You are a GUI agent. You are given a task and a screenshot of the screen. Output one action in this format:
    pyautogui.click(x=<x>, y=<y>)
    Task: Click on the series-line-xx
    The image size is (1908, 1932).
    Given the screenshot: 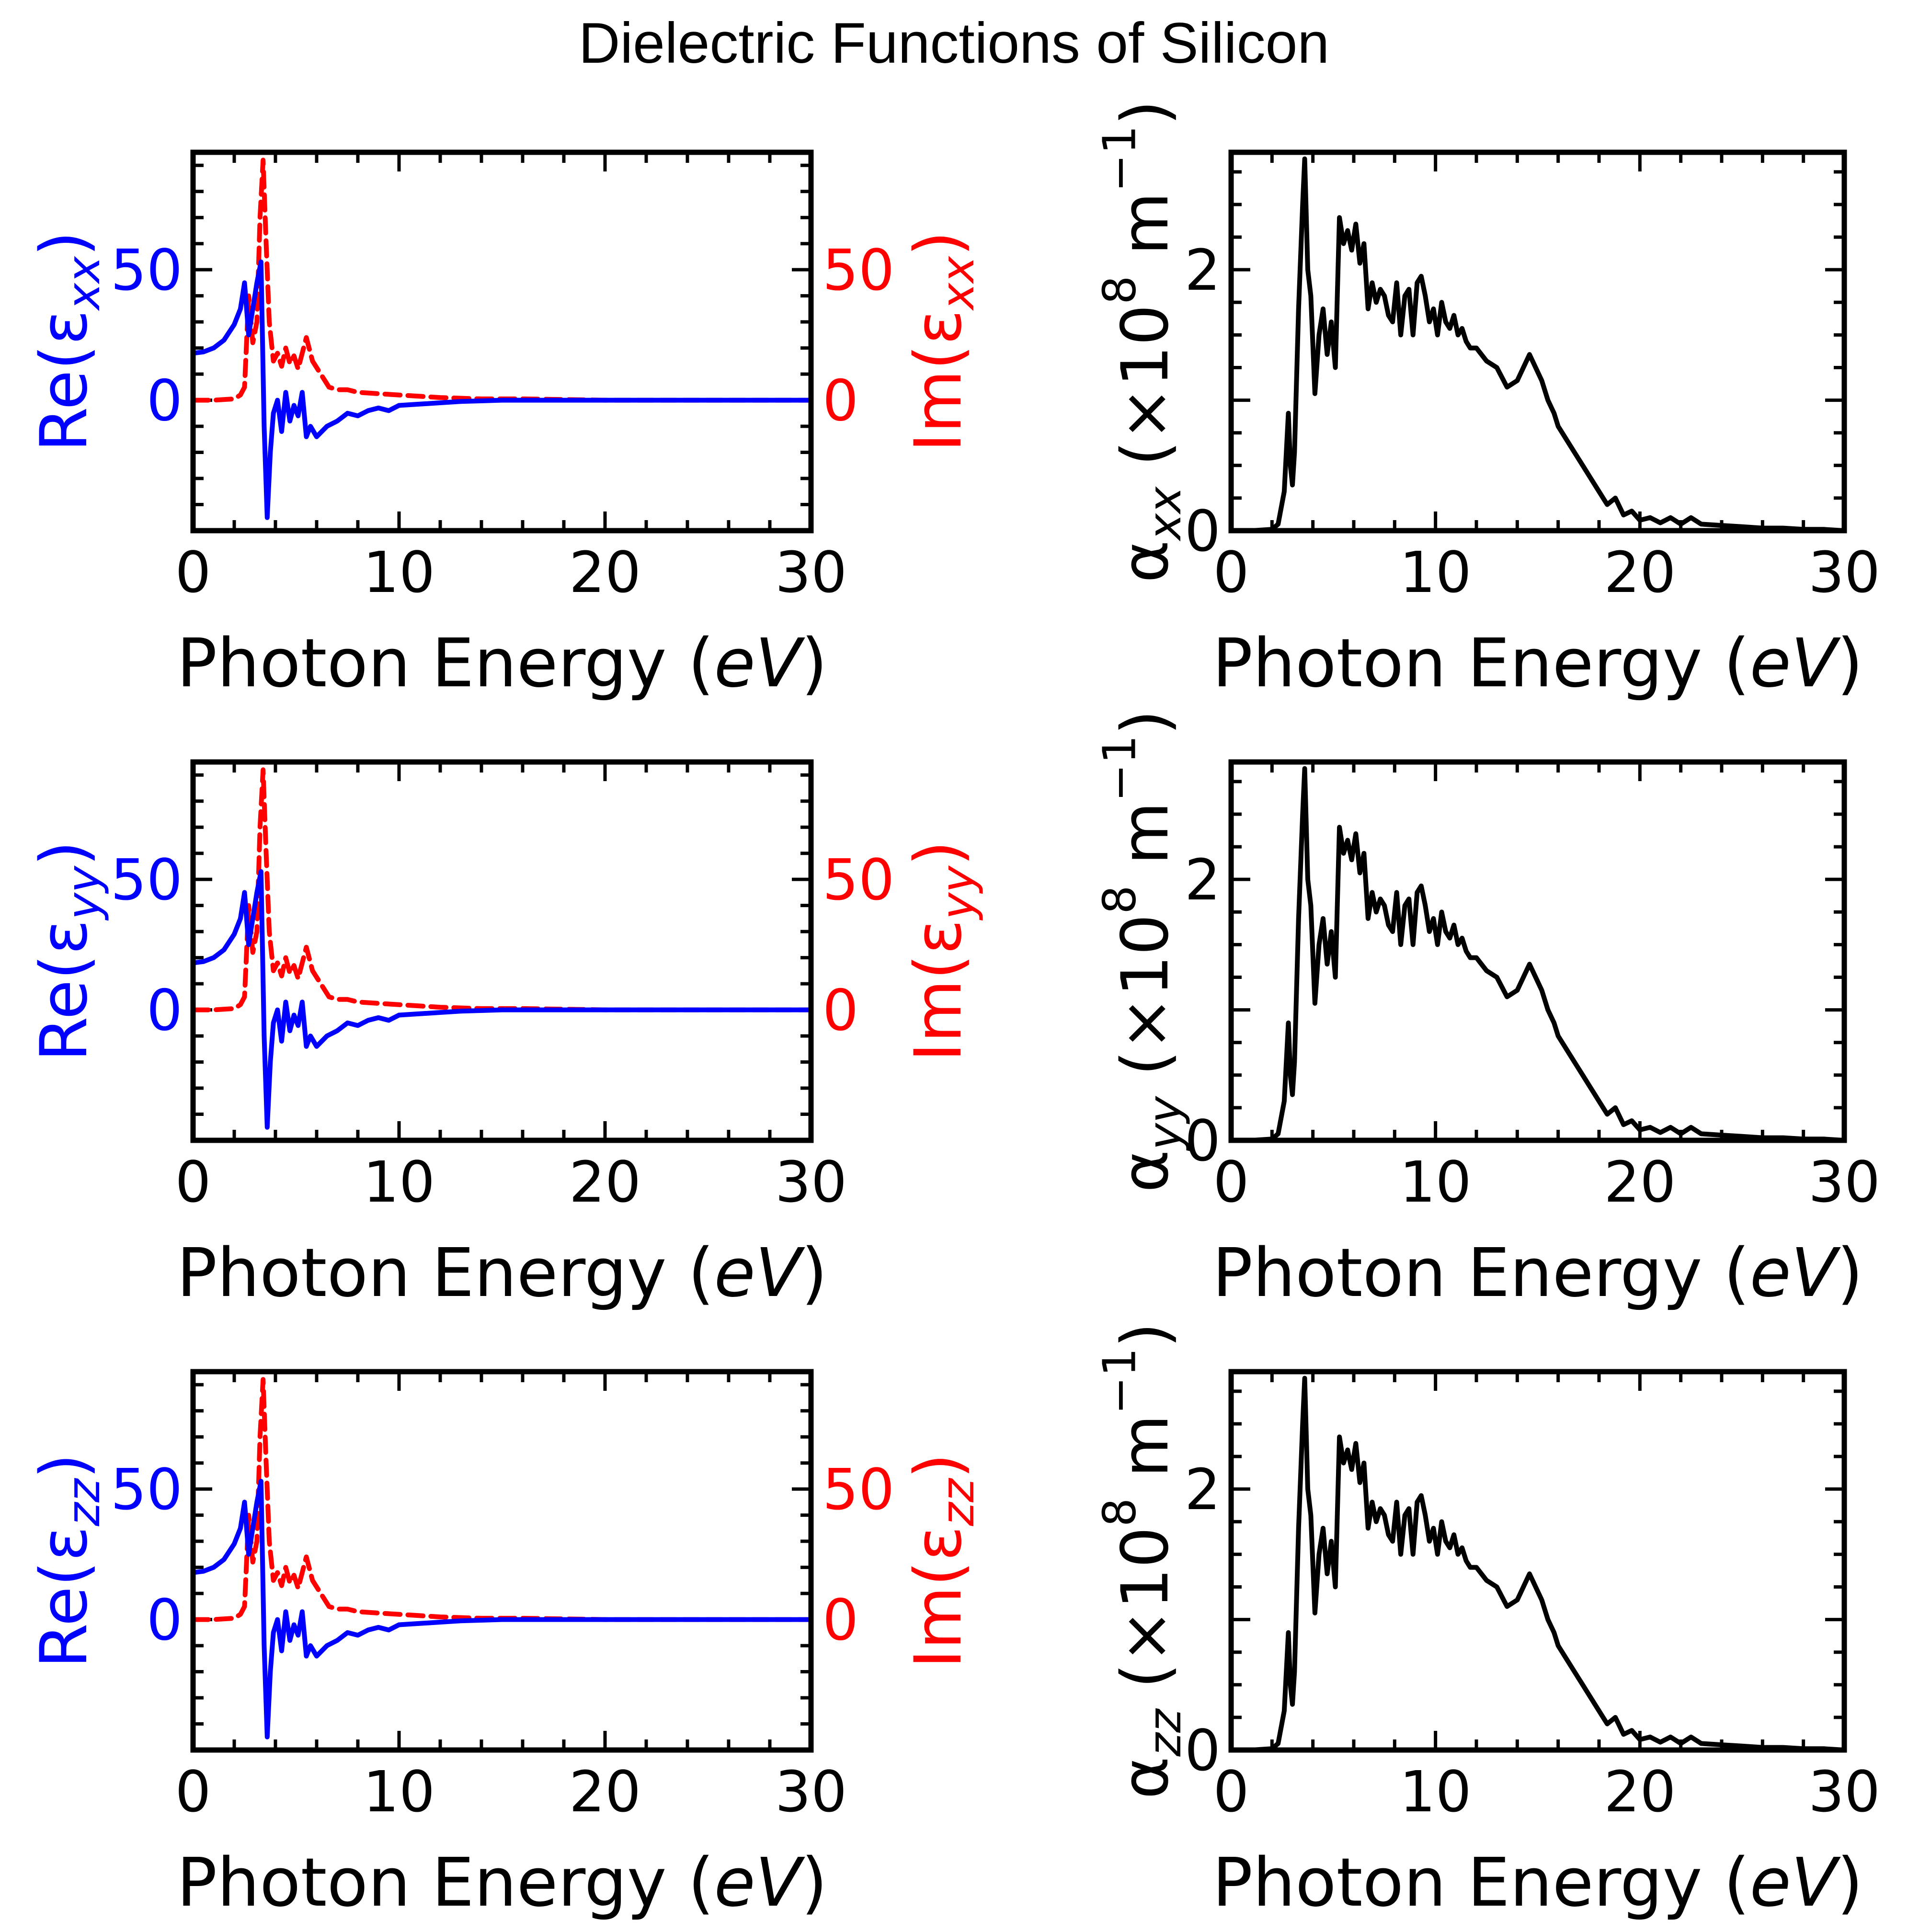 What is the action you would take?
    pyautogui.click(x=1537, y=344)
    